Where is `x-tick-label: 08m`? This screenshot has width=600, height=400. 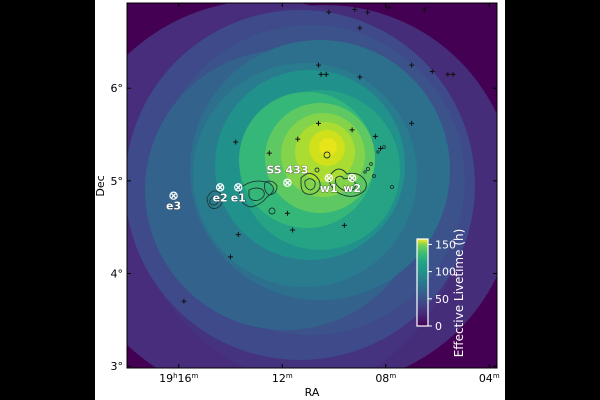
x-tick-label: 08m is located at coordinates (385, 378).